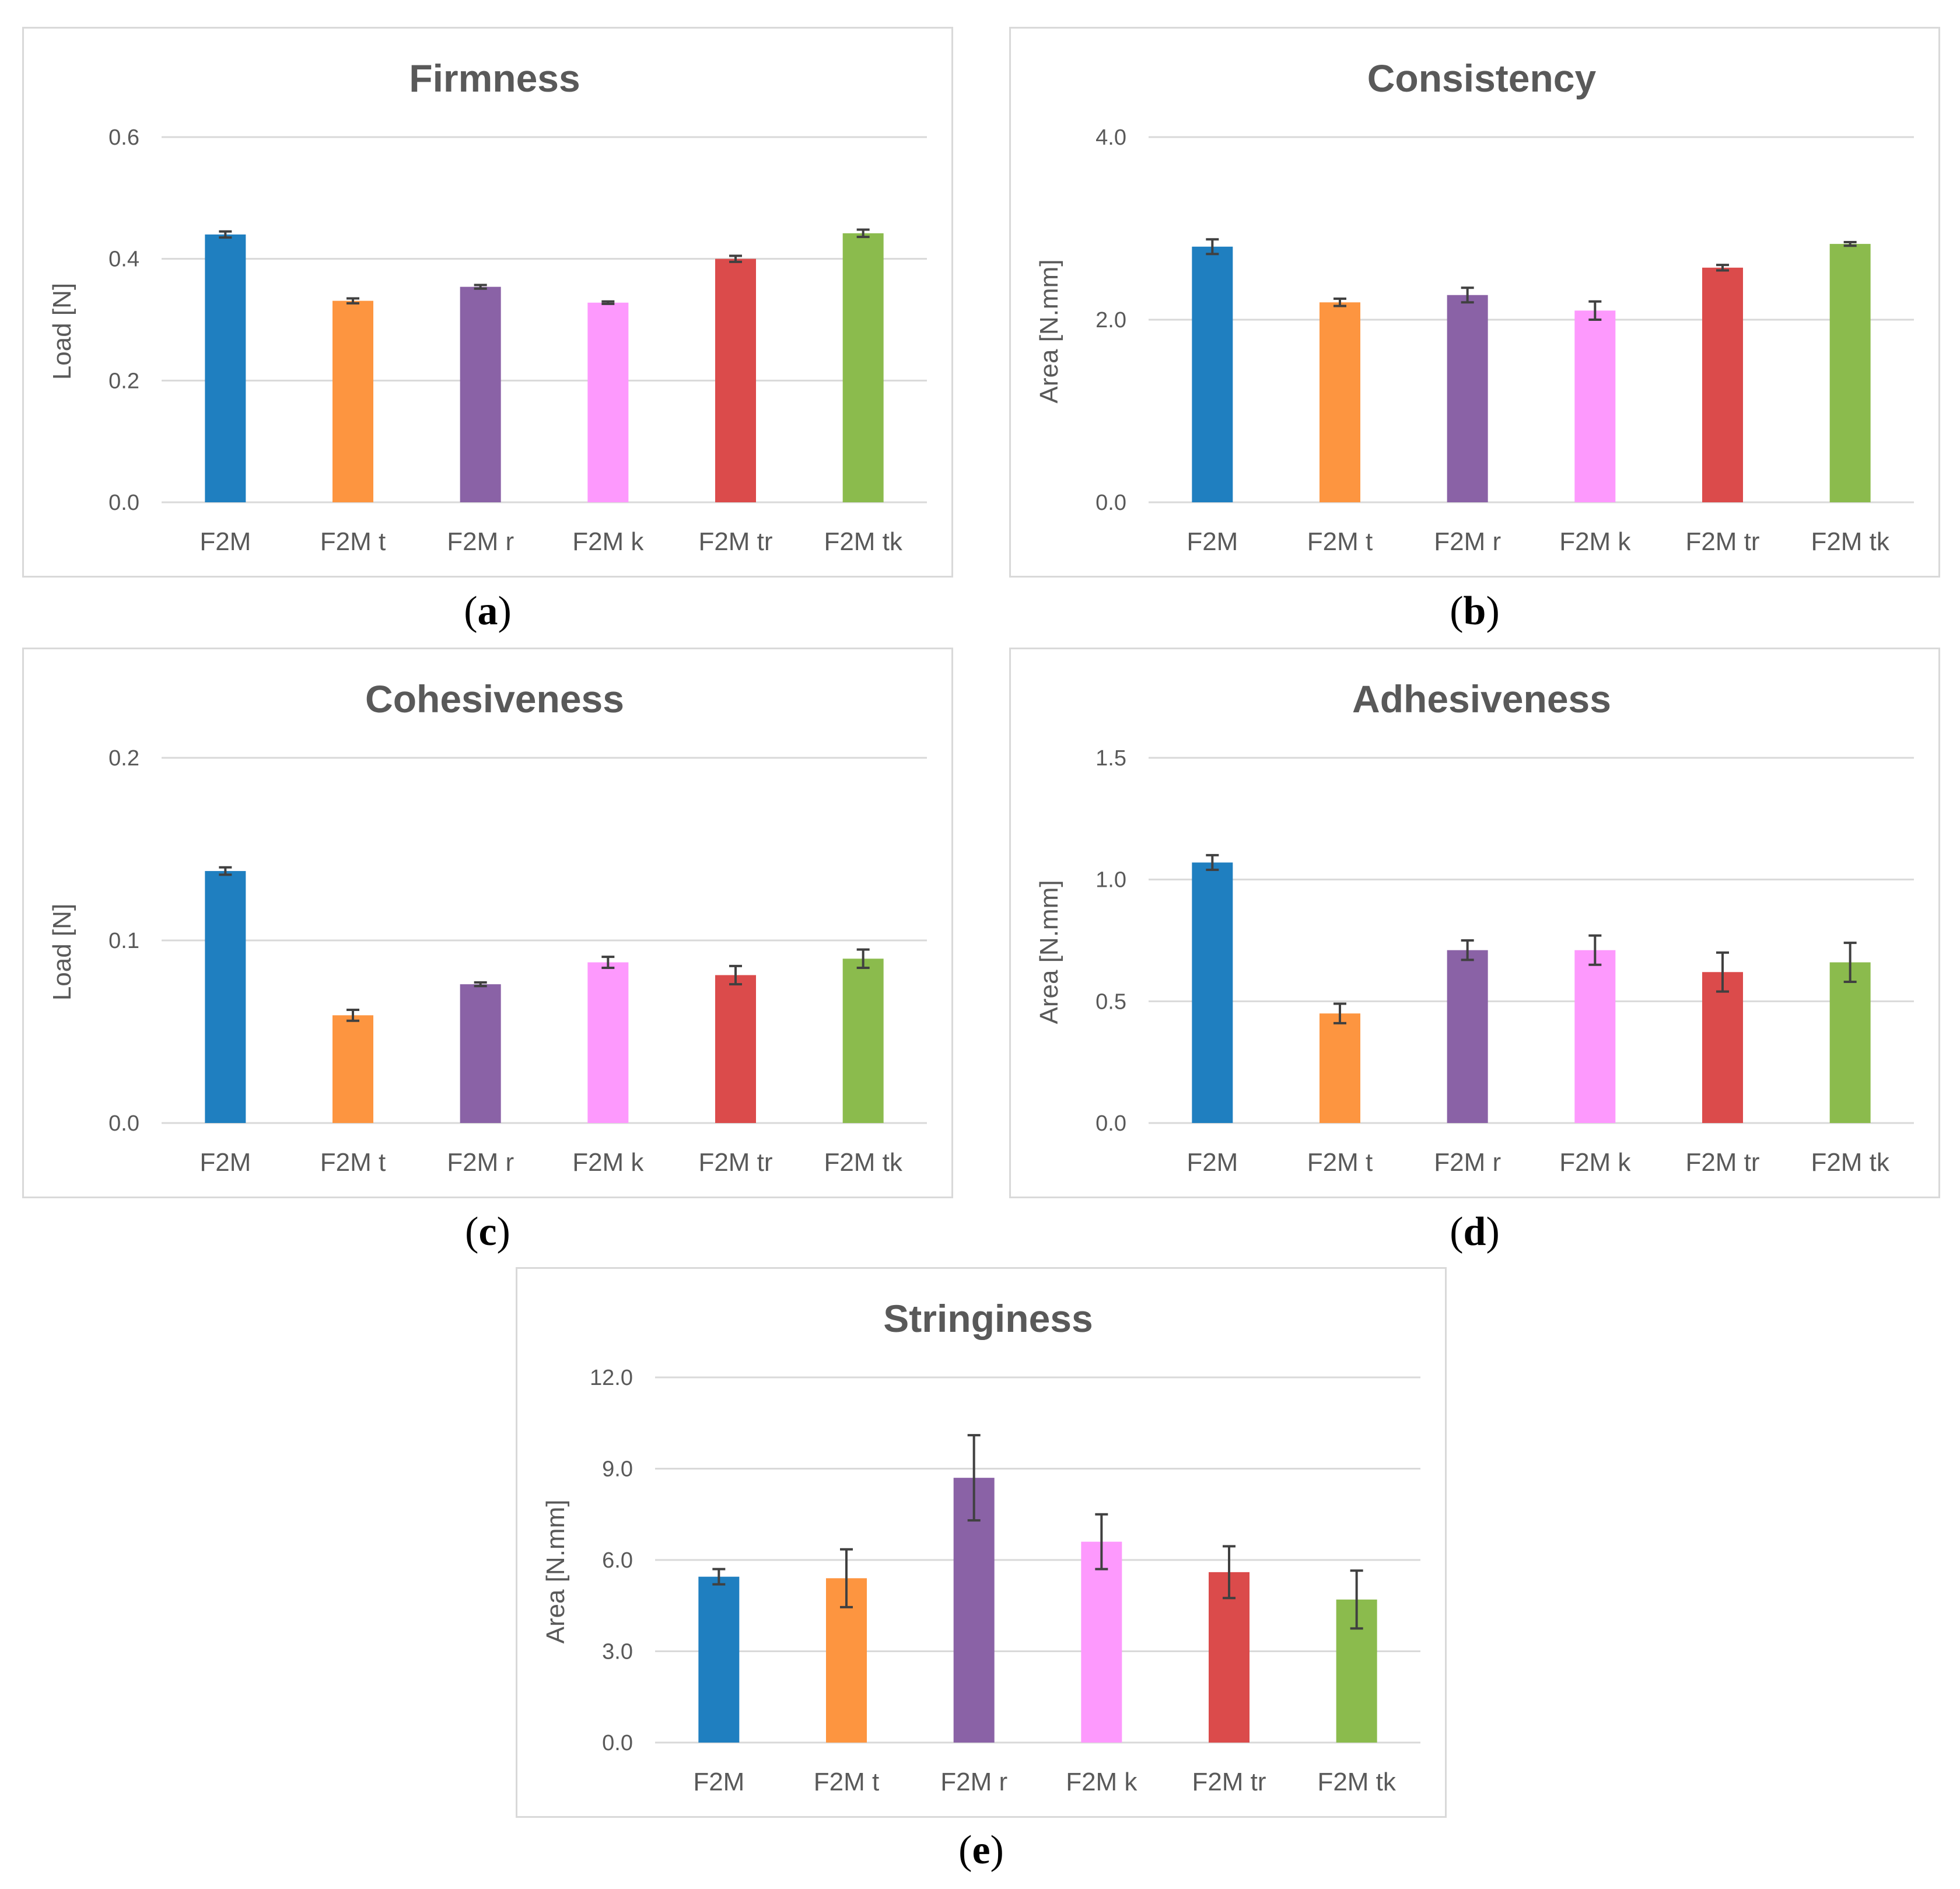 This screenshot has width=1960, height=1889. What do you see at coordinates (1475, 611) in the screenshot?
I see `caption-b: (b)` at bounding box center [1475, 611].